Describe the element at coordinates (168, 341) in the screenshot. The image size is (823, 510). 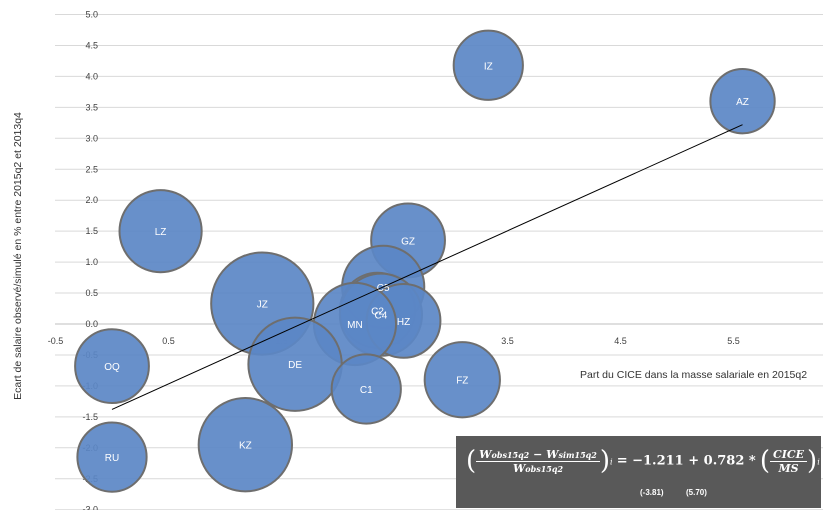
I see `x-tick-label: 0.5` at that location.